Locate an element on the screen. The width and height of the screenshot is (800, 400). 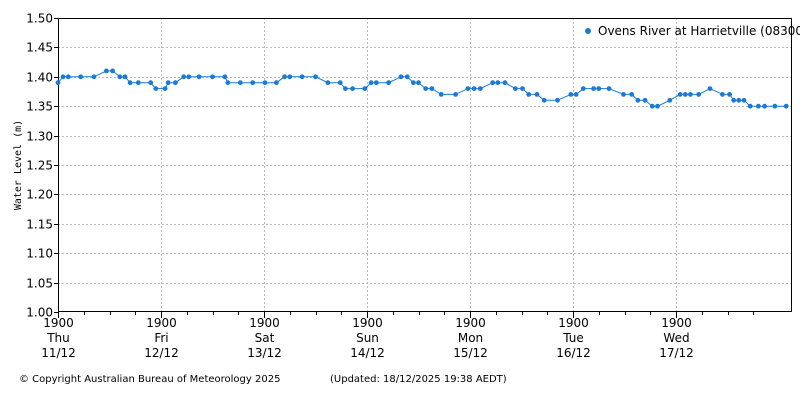
y-tick-label: 1.30 is located at coordinates (39, 137).